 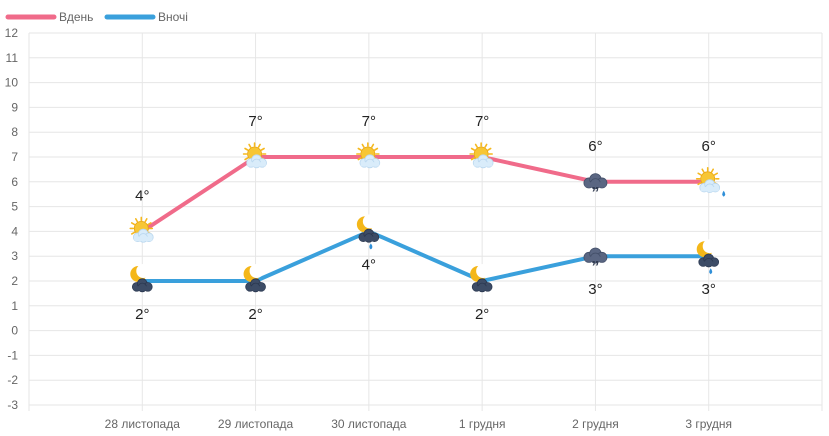 I want to click on y-tick-label: 8, so click(x=14, y=132).